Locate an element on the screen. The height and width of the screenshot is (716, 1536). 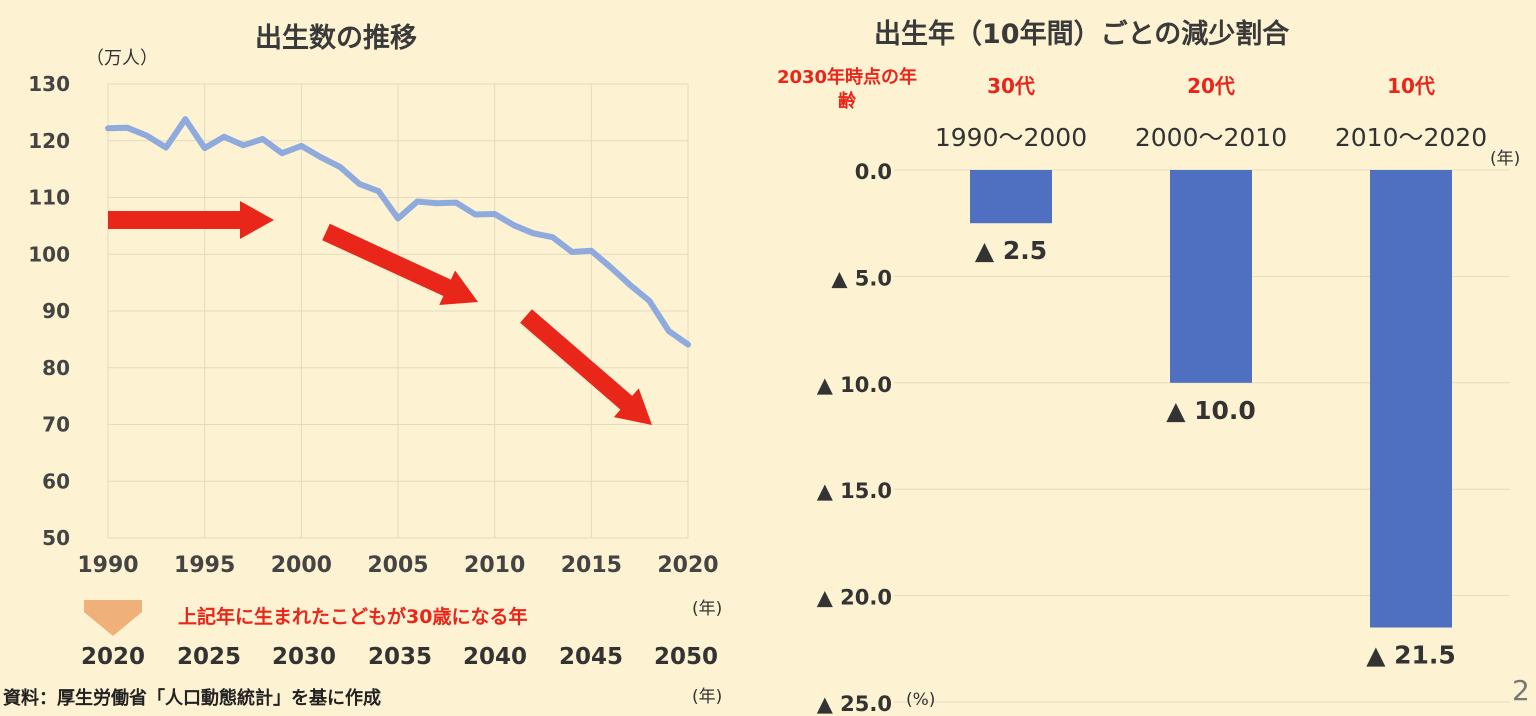
data-point-2012 is located at coordinates (533, 233).